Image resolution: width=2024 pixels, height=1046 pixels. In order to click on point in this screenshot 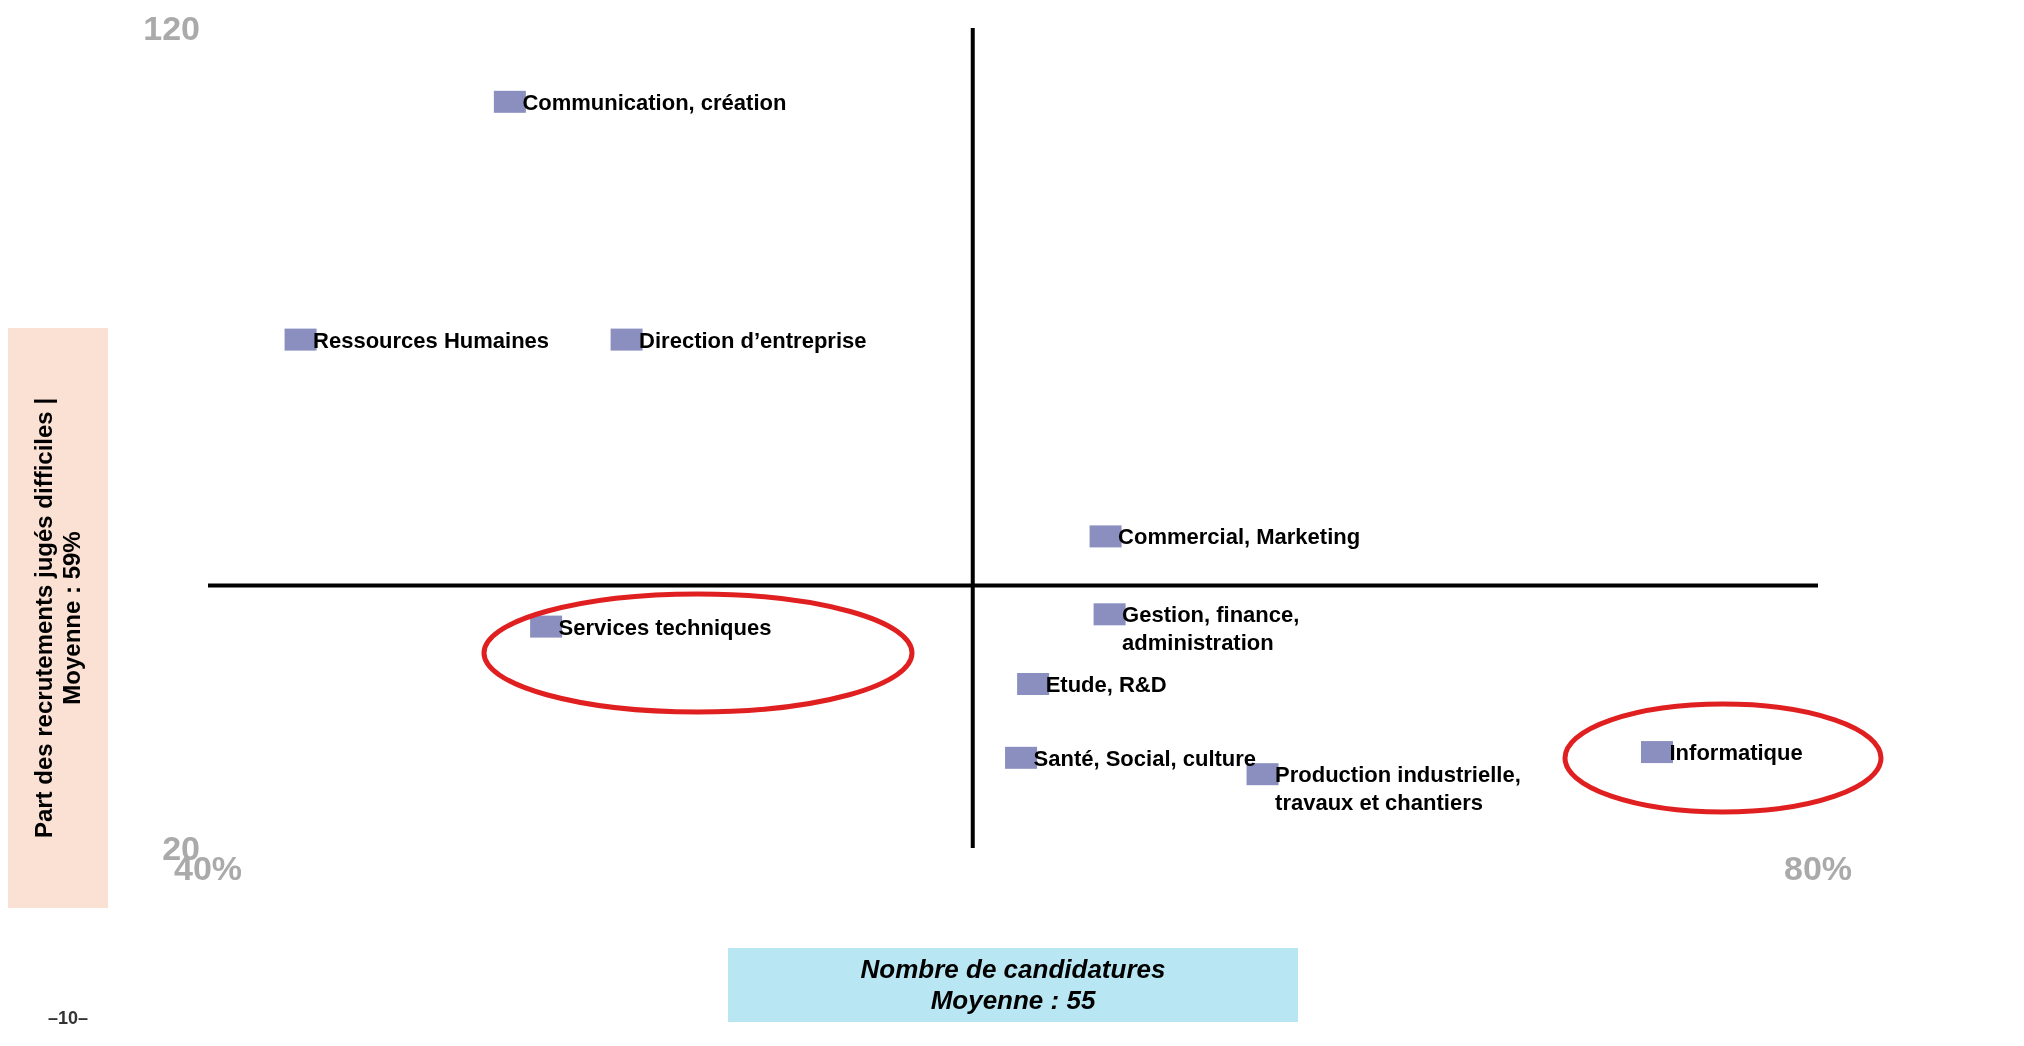, I will do `click(1657, 752)`.